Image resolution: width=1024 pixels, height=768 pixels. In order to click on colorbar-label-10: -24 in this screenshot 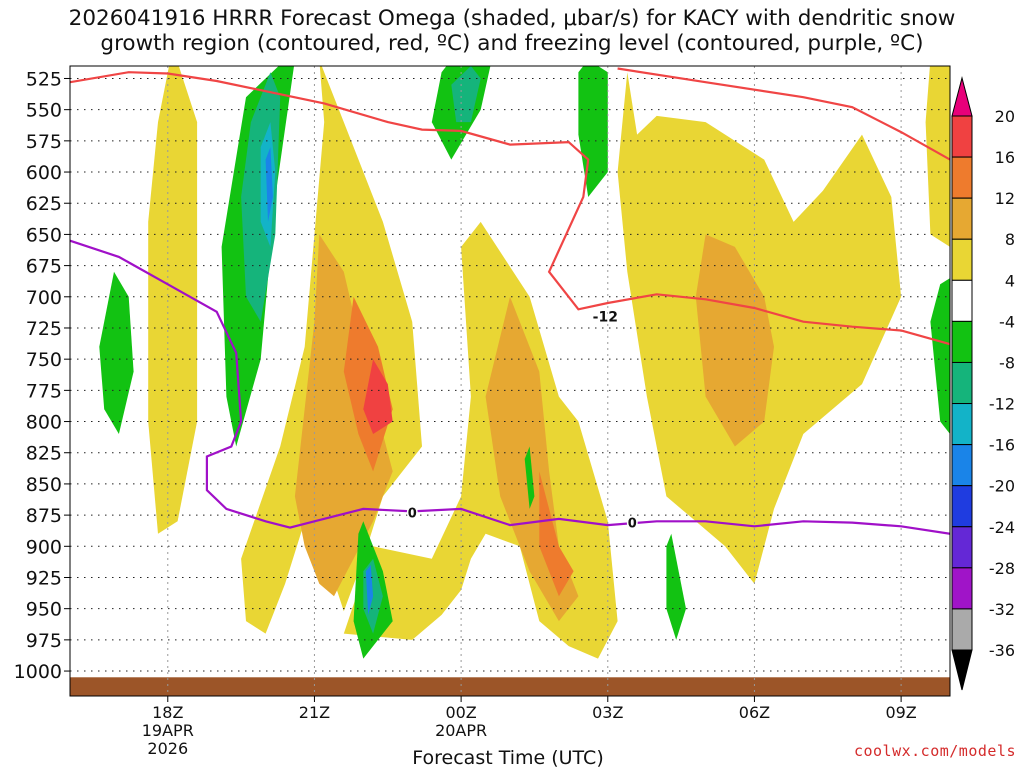, I will do `click(1002, 527)`.